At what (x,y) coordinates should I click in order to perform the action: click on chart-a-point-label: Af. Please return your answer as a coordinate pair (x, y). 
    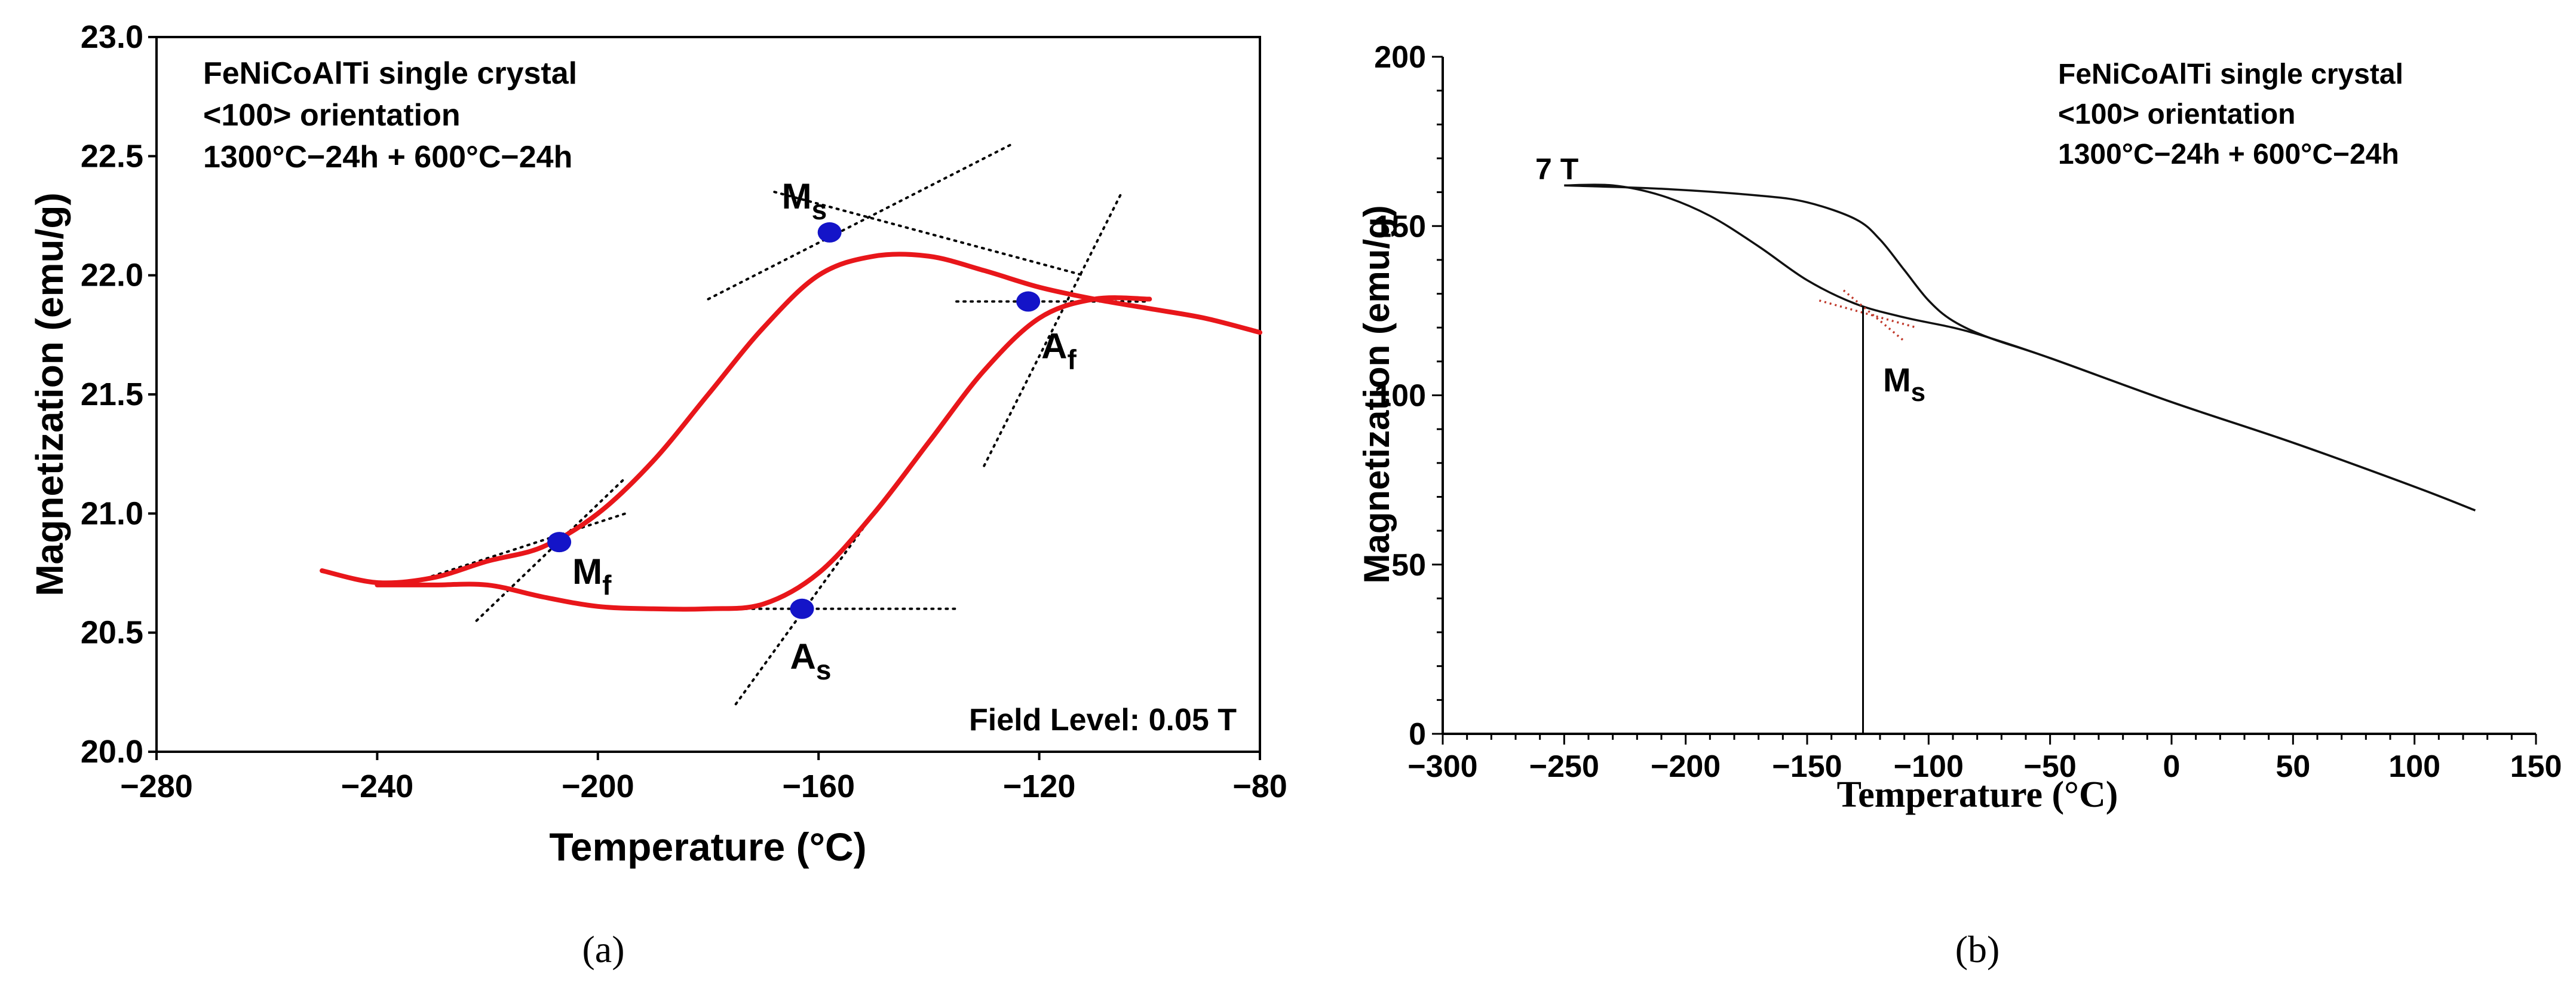
    Looking at the image, I should click on (1059, 350).